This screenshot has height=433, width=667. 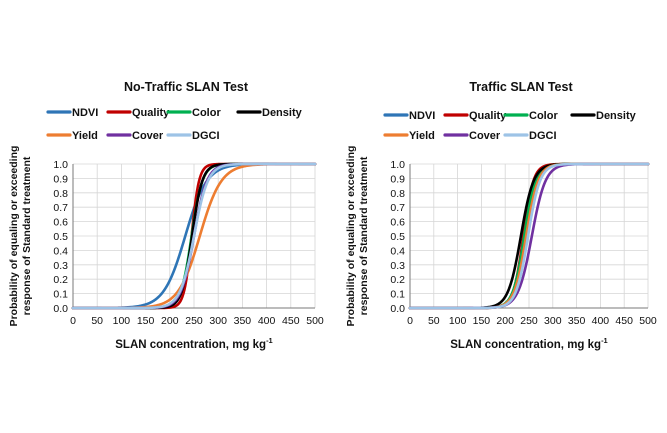 I want to click on chart-title: Traffic SLAN Test, so click(x=521, y=87).